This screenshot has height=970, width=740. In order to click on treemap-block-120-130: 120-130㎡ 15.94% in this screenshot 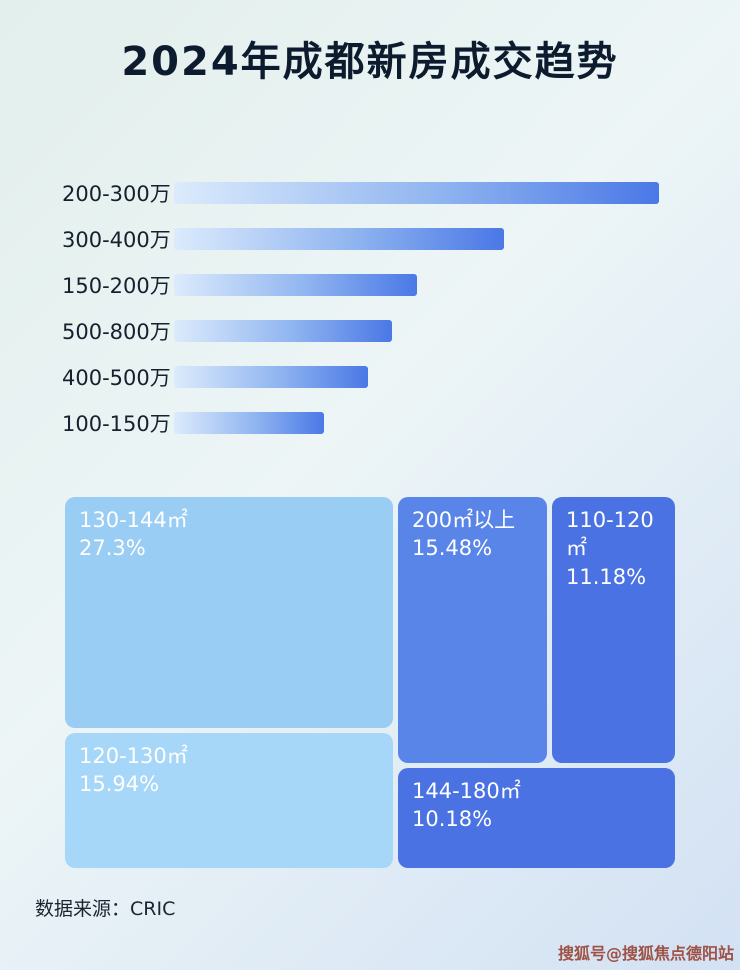, I will do `click(229, 800)`.